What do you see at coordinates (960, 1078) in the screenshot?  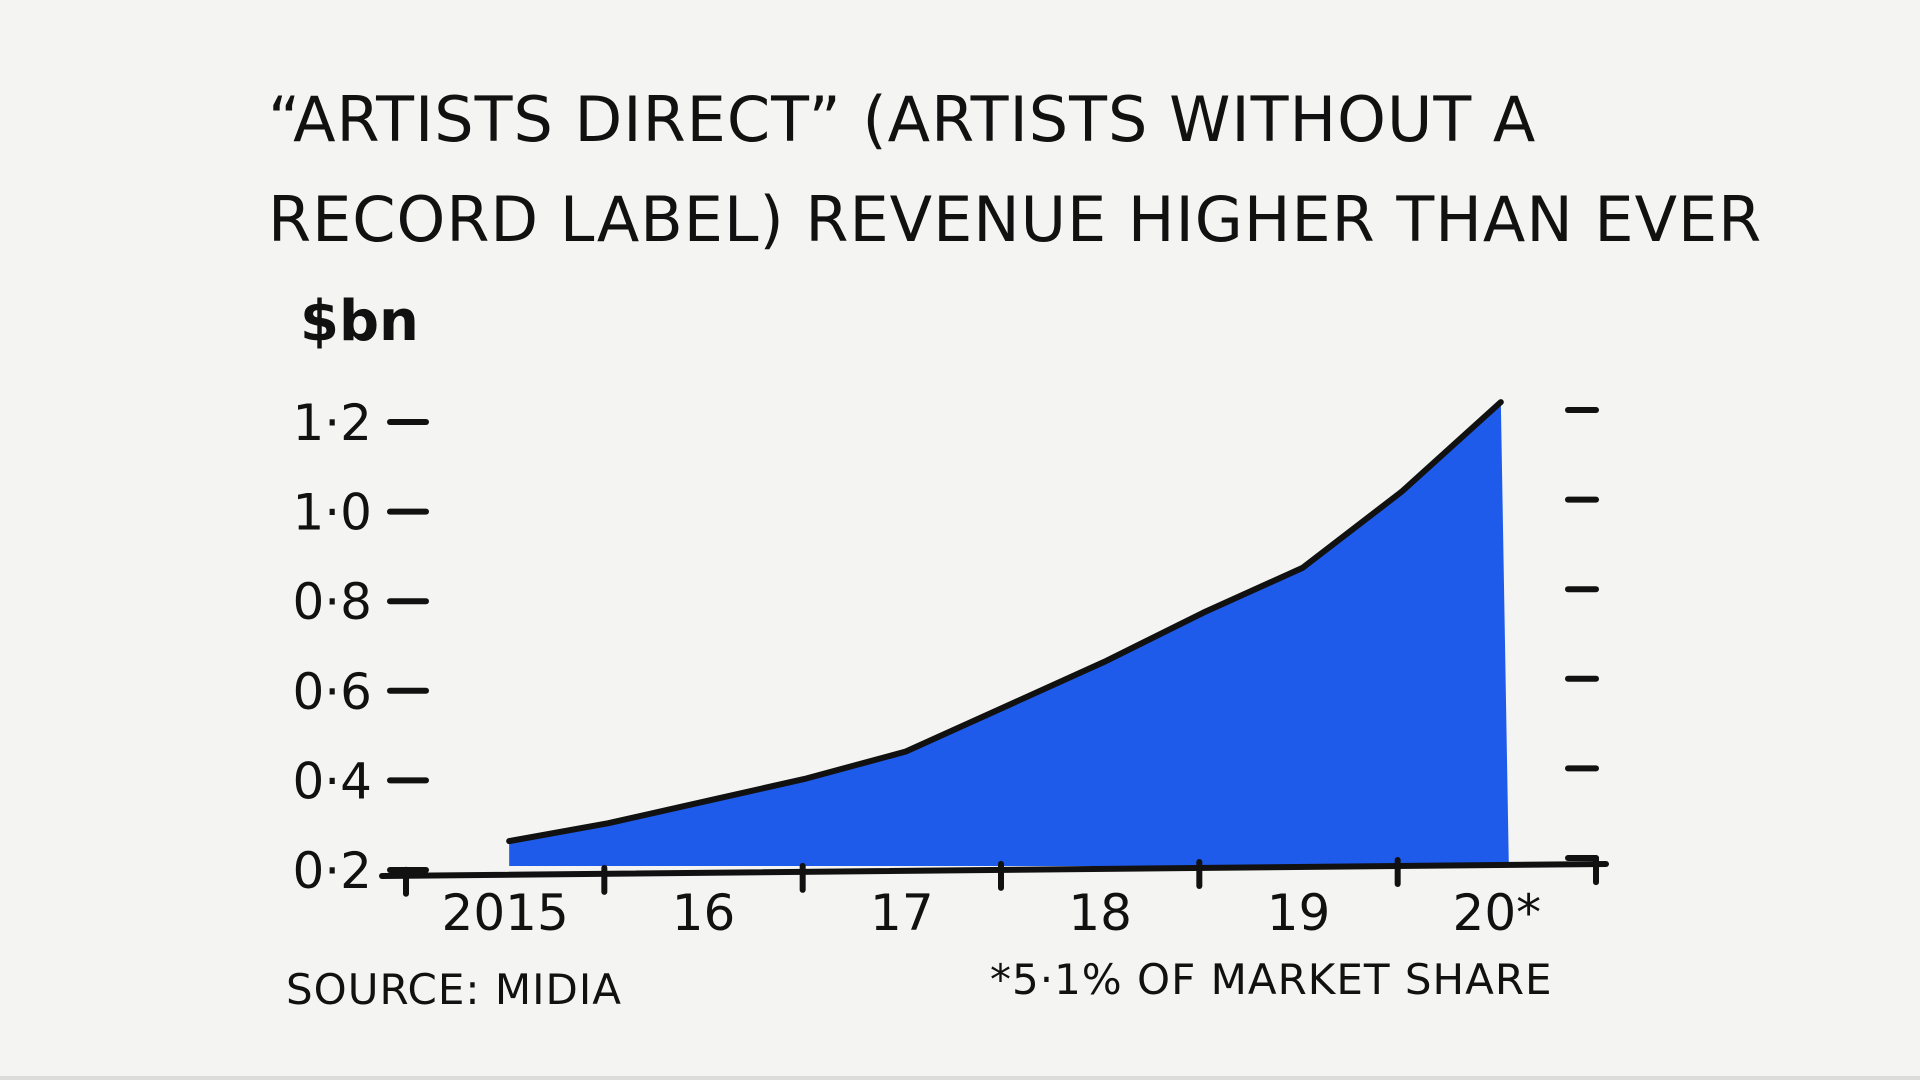 I see `page-edge` at bounding box center [960, 1078].